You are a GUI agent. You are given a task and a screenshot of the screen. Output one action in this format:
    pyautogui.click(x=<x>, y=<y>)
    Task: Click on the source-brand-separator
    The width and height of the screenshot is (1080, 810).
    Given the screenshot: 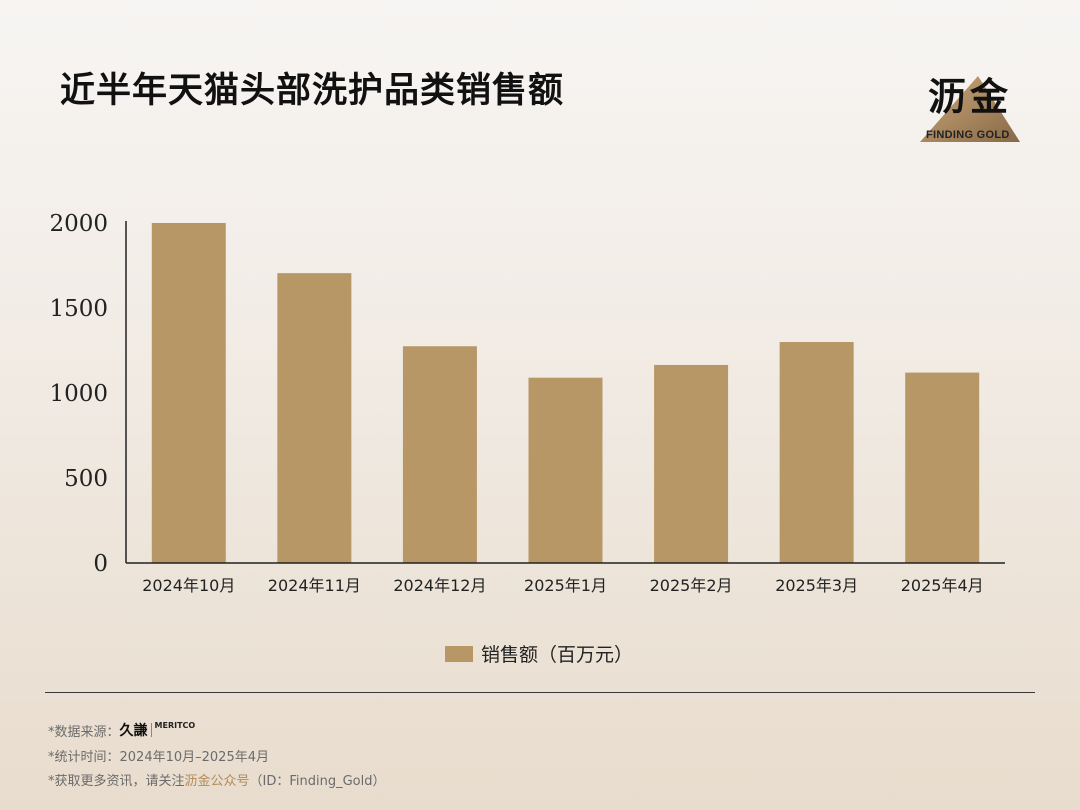 What is the action you would take?
    pyautogui.click(x=151, y=730)
    